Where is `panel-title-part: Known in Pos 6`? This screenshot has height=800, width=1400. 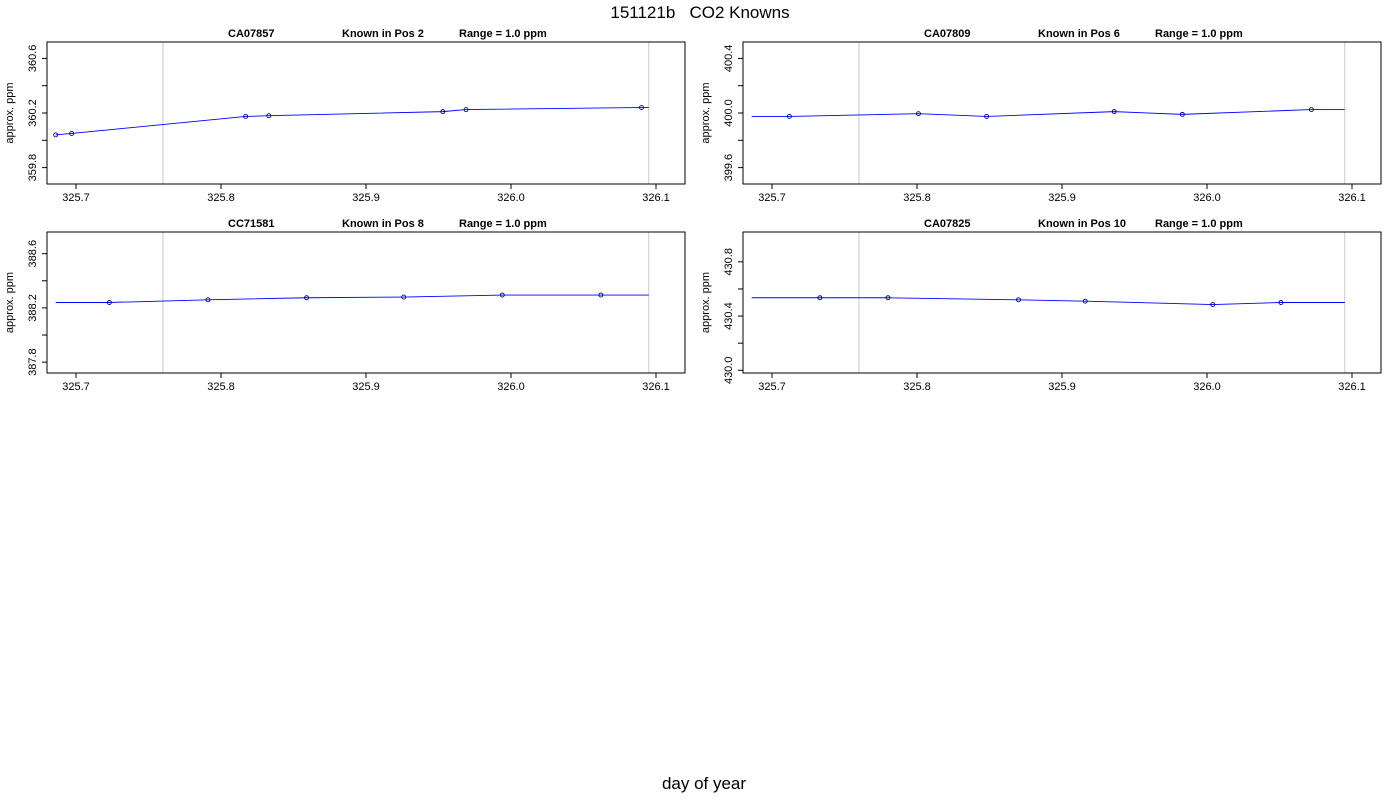 panel-title-part: Known in Pos 6 is located at coordinates (1079, 34).